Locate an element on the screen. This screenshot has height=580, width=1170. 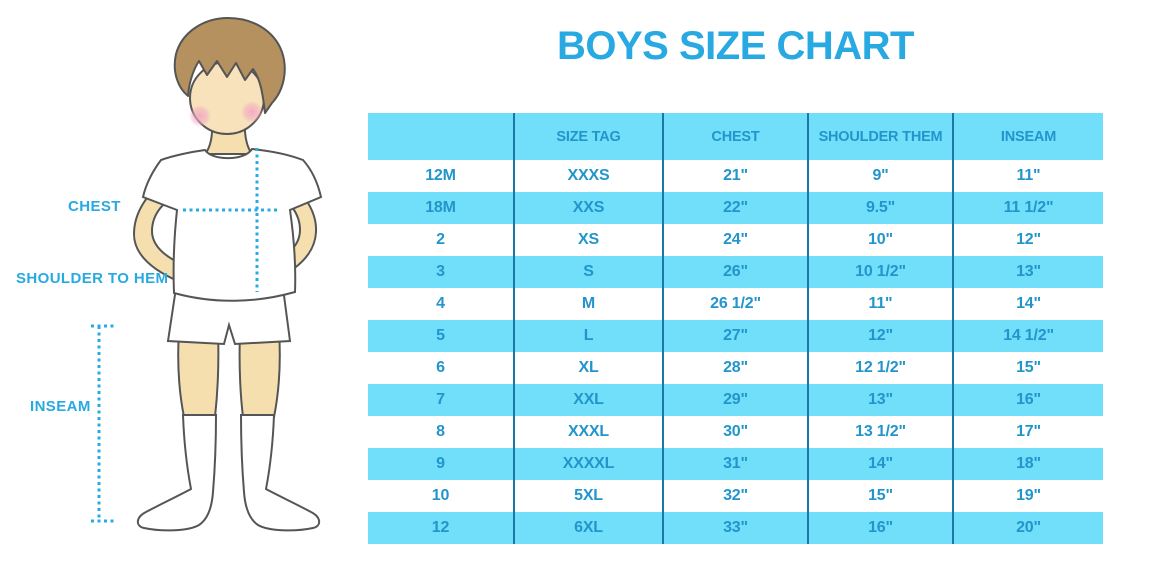
boy-shorts is located at coordinates (229, 316).